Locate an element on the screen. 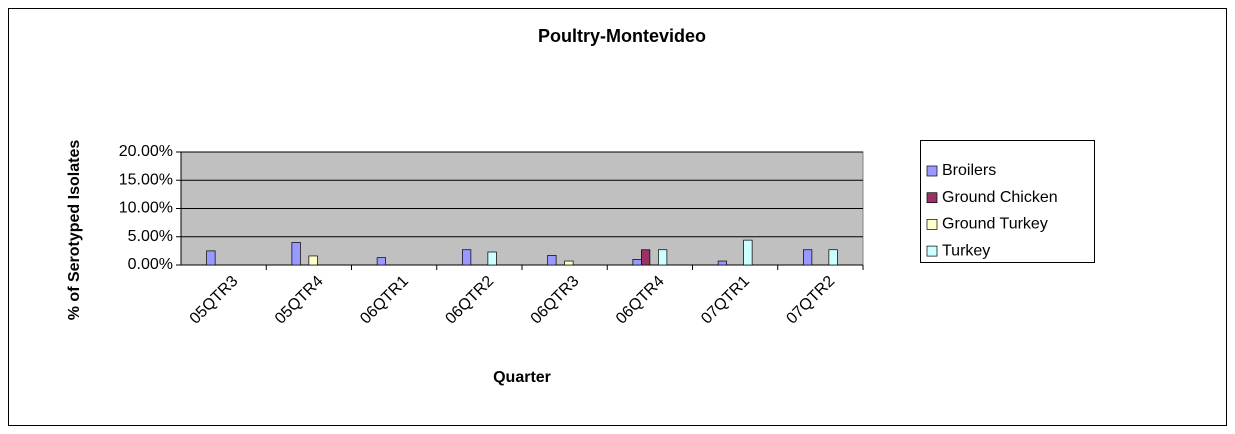 The width and height of the screenshot is (1235, 434). legend-box is located at coordinates (1007, 201).